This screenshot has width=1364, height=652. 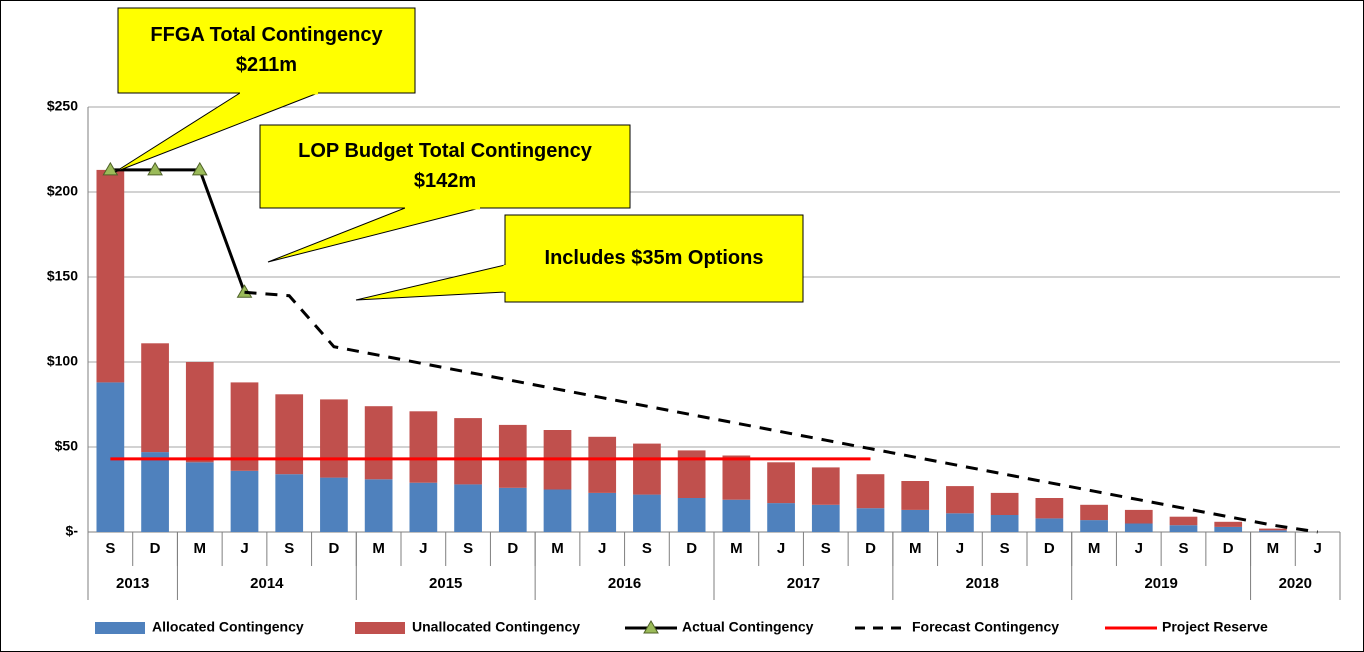 I want to click on legend-label: Actual Contingency, so click(x=748, y=627).